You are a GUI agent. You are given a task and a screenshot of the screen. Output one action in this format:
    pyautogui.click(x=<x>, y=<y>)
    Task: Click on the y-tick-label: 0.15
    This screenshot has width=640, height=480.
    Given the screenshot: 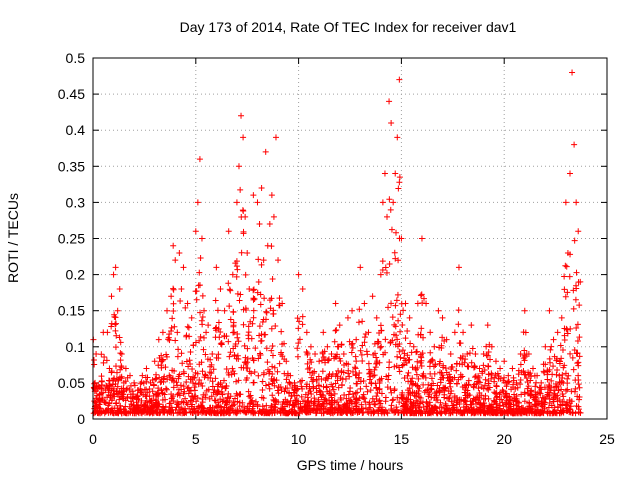 What is the action you would take?
    pyautogui.click(x=71, y=311)
    